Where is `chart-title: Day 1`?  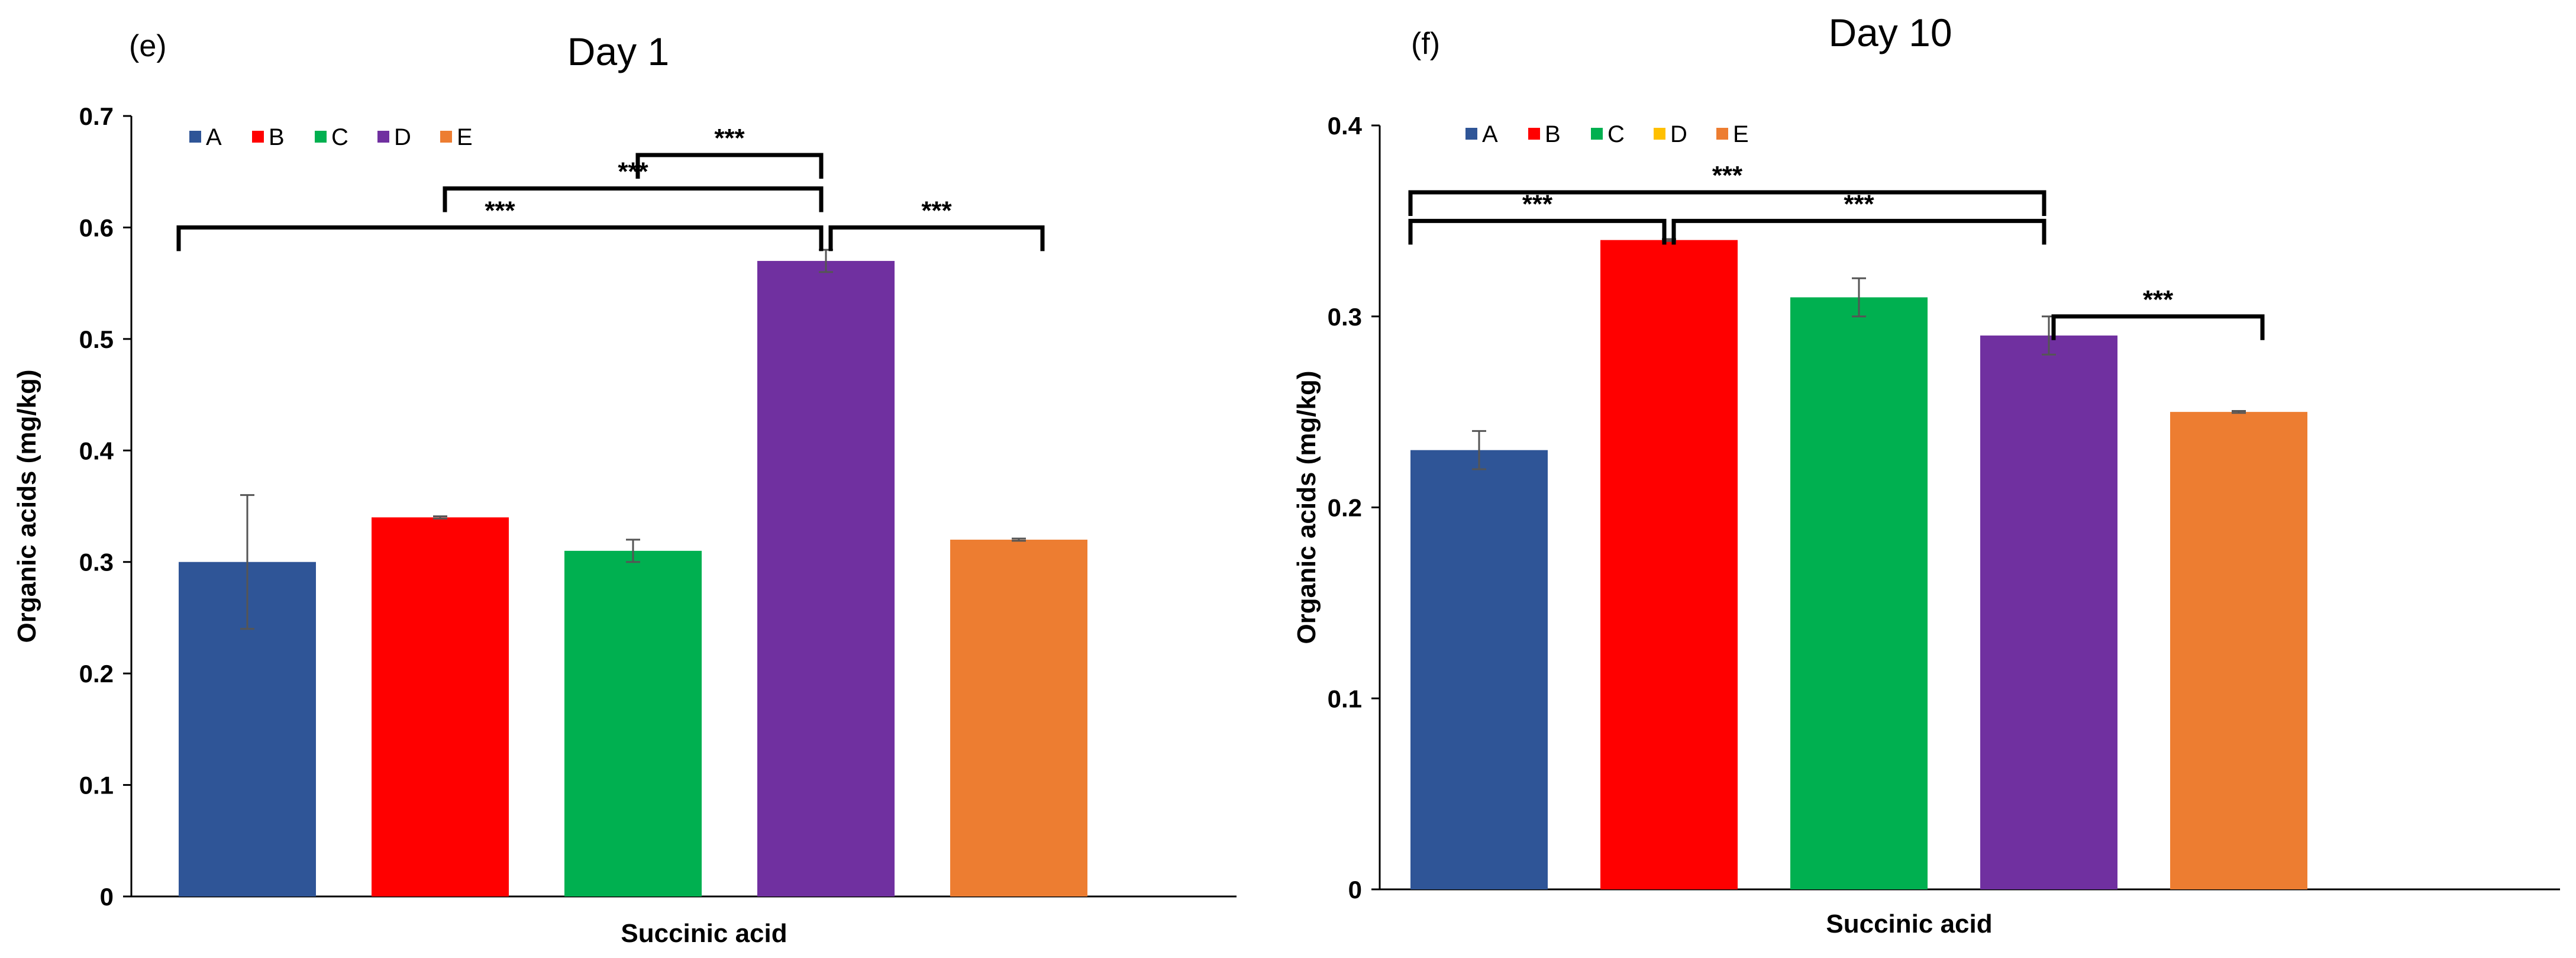
chart-title: Day 1 is located at coordinates (618, 51).